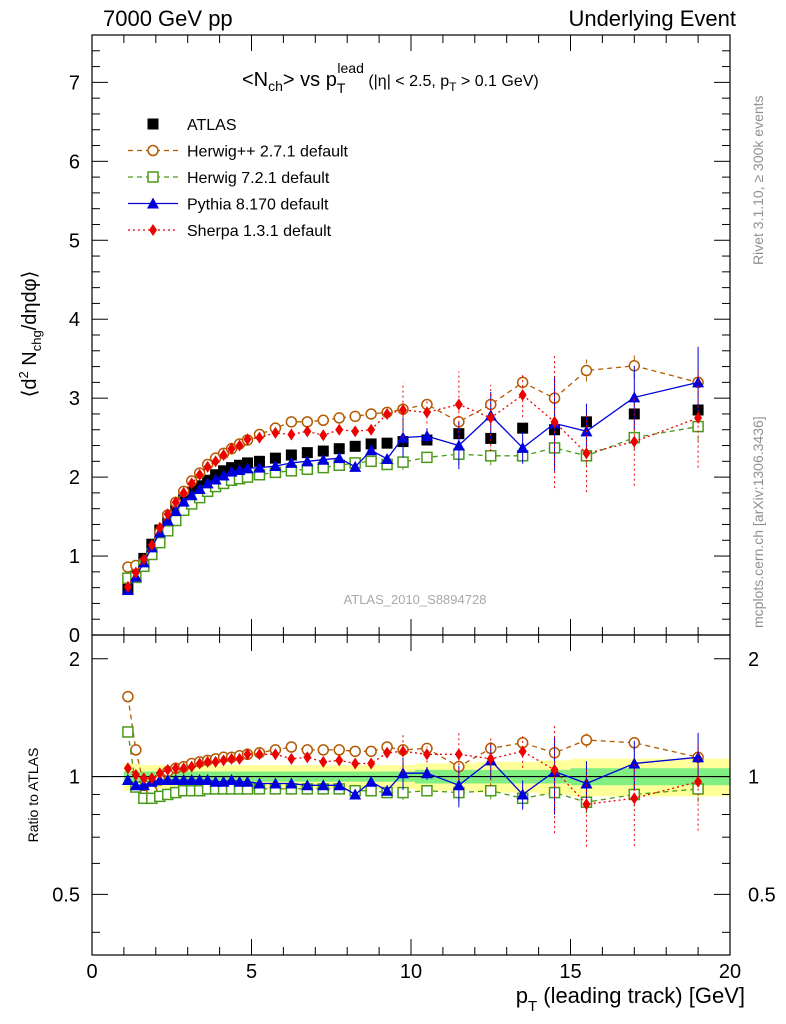  What do you see at coordinates (641, 995) in the screenshot?
I see `xlabel-rest: (leading track) [GeV]` at bounding box center [641, 995].